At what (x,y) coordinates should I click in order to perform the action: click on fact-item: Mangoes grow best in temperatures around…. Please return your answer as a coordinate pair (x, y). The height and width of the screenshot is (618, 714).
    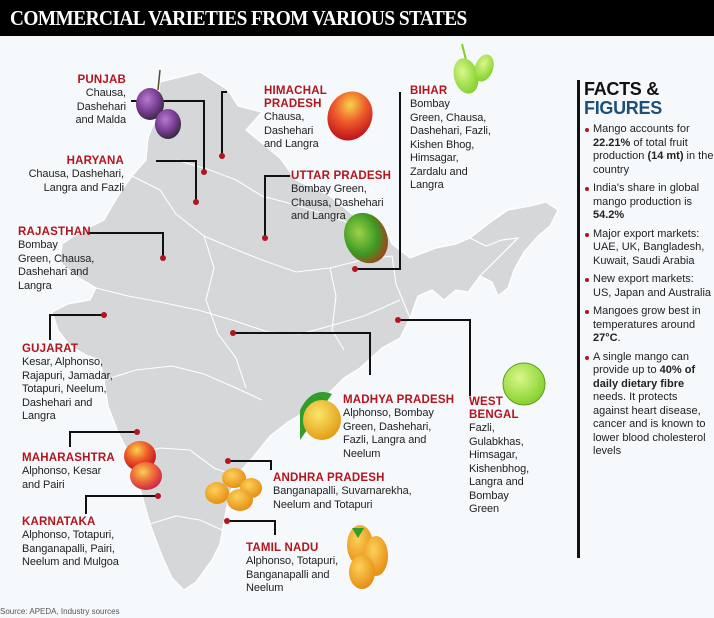
    Looking at the image, I should click on (649, 325).